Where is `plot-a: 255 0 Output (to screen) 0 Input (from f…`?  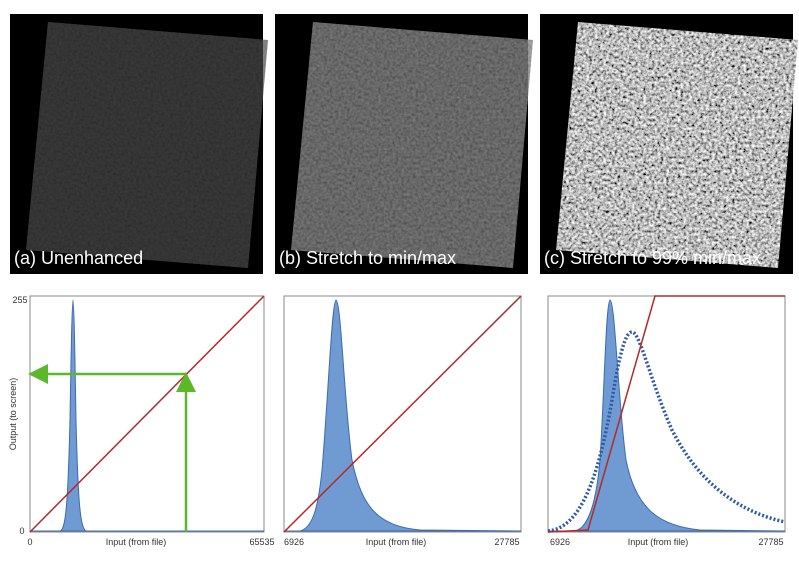 plot-a: 255 0 Output (to screen) 0 Input (from f… is located at coordinates (141, 421).